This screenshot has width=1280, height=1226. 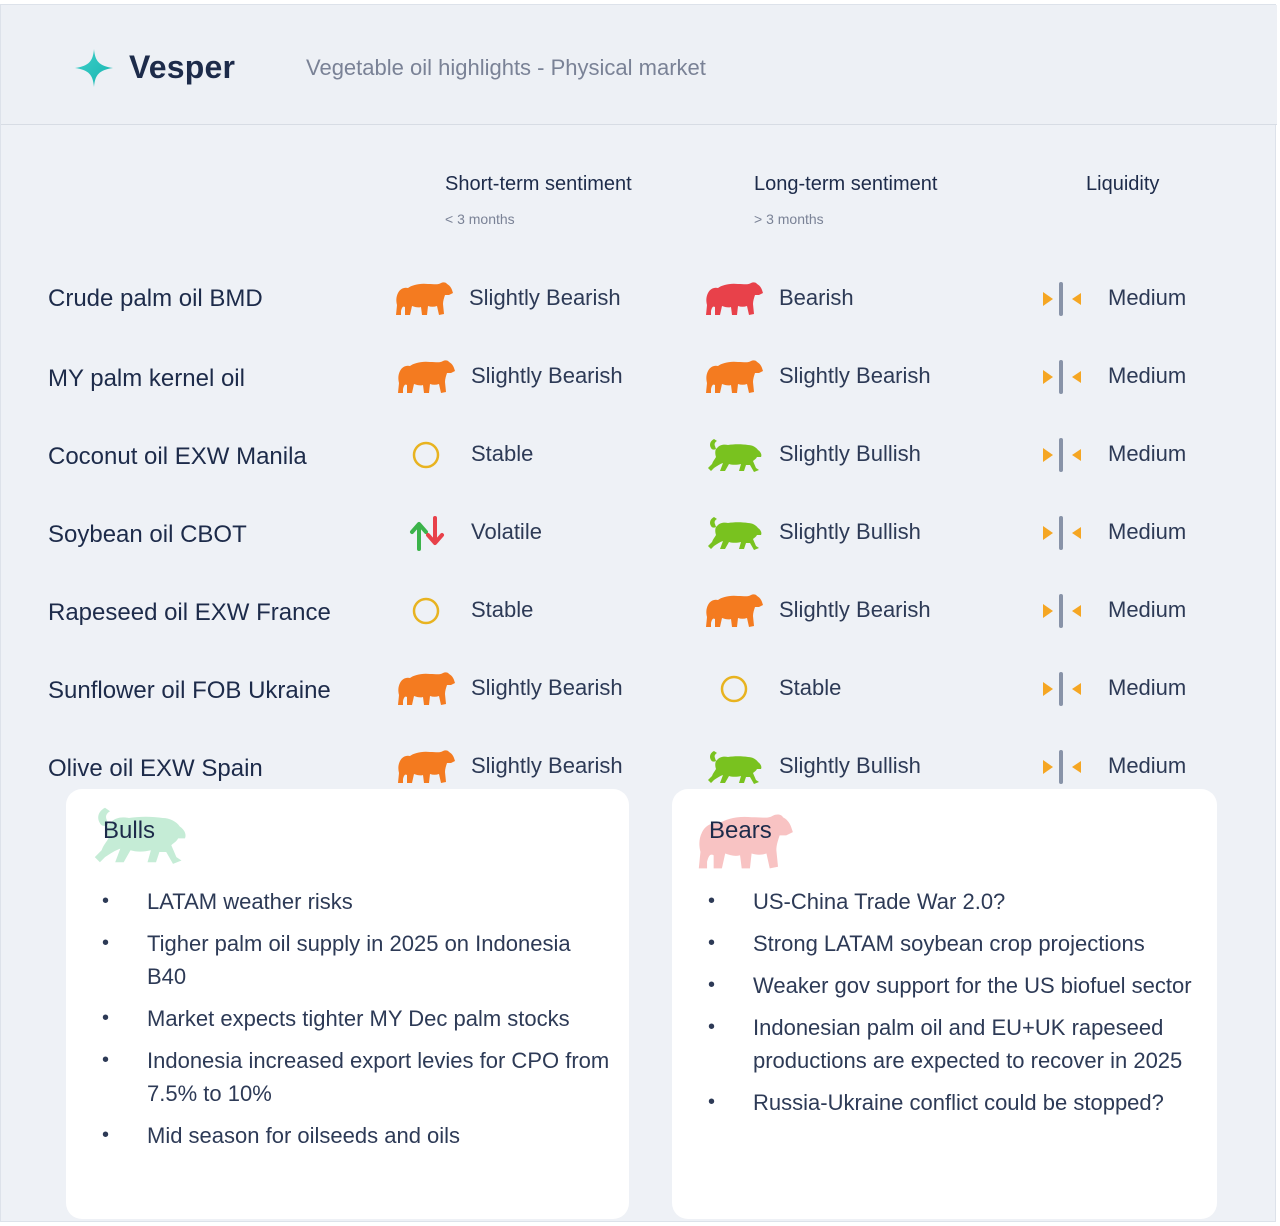 I want to click on bears-item-text: Strong LATAM soybean crop projections, so click(x=949, y=943).